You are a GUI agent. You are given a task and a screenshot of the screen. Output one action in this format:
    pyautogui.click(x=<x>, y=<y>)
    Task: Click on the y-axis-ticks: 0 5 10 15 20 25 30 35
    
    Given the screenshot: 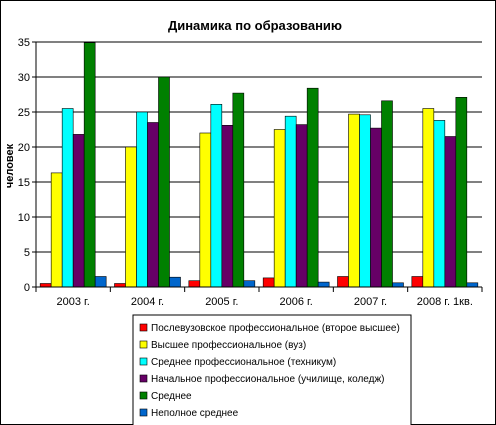 What is the action you would take?
    pyautogui.click(x=27, y=165)
    